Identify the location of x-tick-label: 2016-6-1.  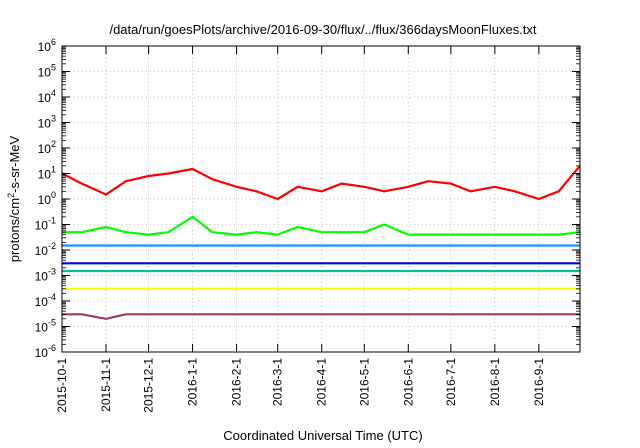
(408, 382).